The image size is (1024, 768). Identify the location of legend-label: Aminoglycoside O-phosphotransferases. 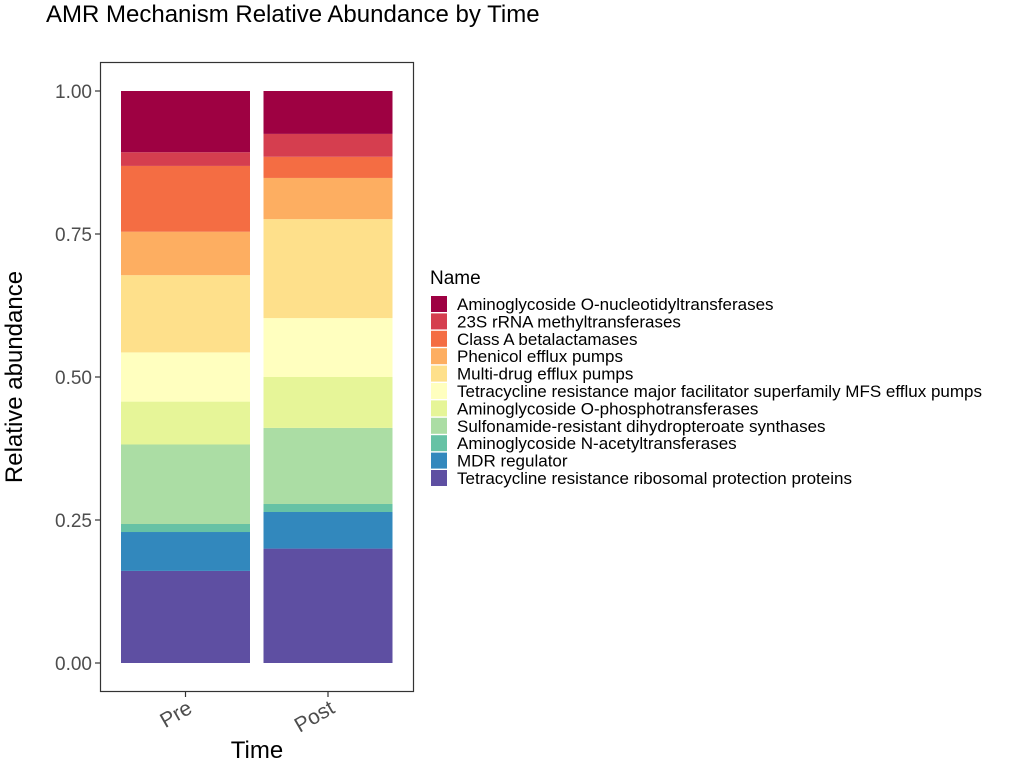
(607, 408).